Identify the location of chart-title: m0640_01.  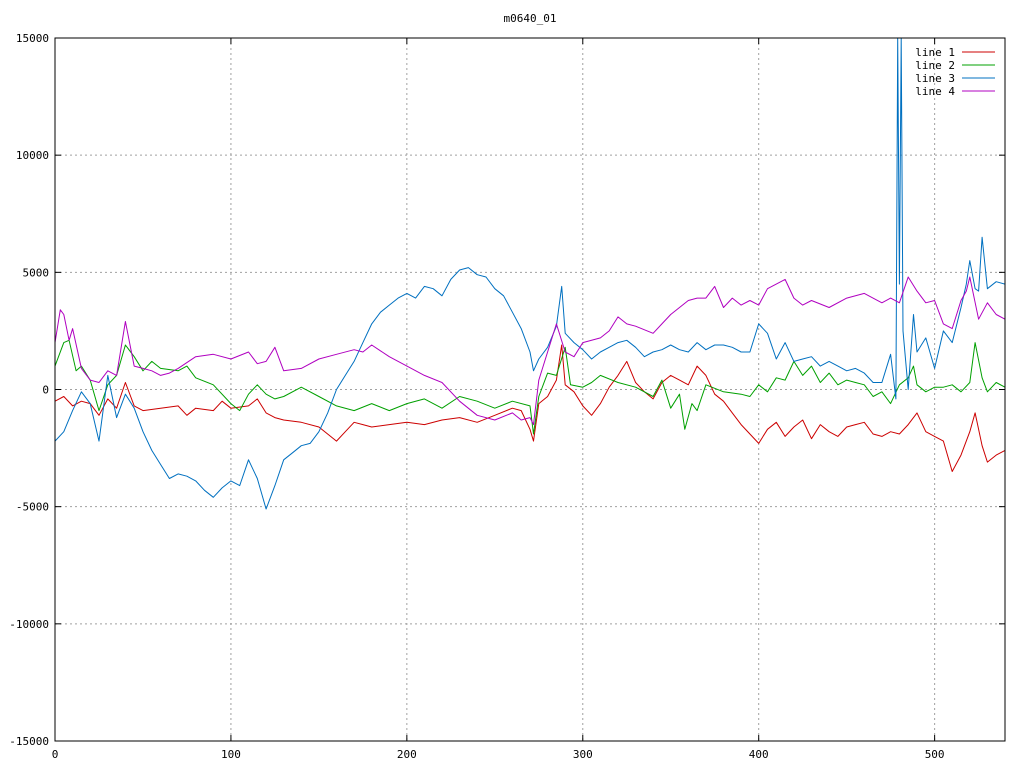
(530, 18).